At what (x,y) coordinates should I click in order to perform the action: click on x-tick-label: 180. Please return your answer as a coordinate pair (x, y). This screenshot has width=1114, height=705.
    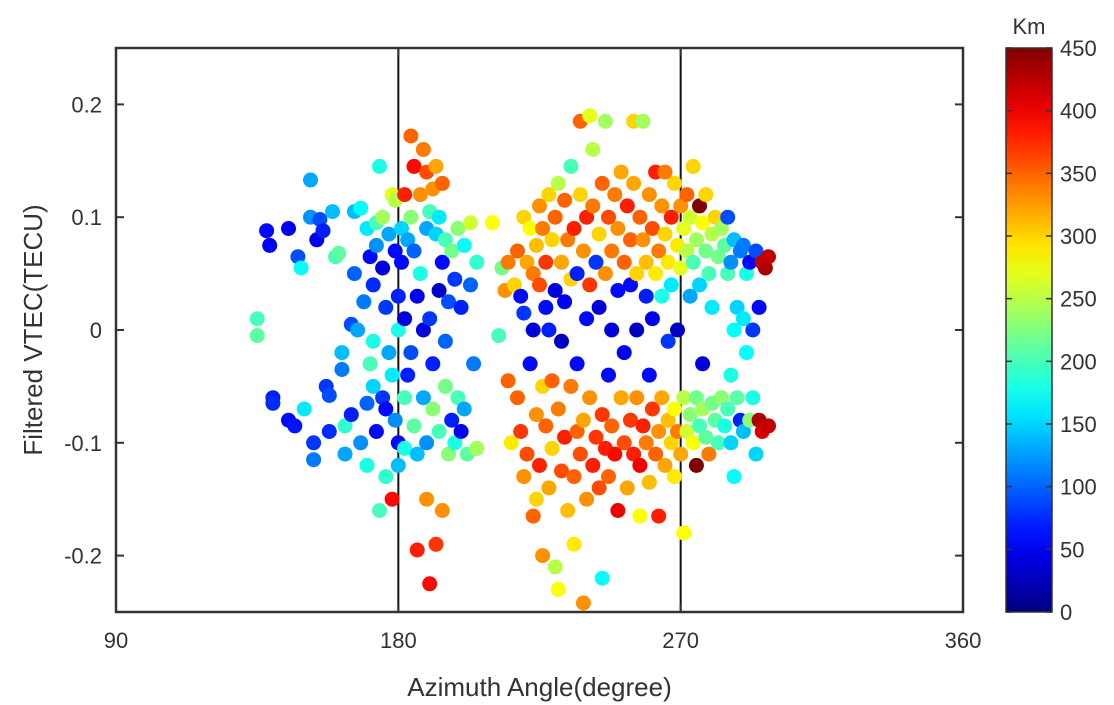
    Looking at the image, I should click on (398, 640).